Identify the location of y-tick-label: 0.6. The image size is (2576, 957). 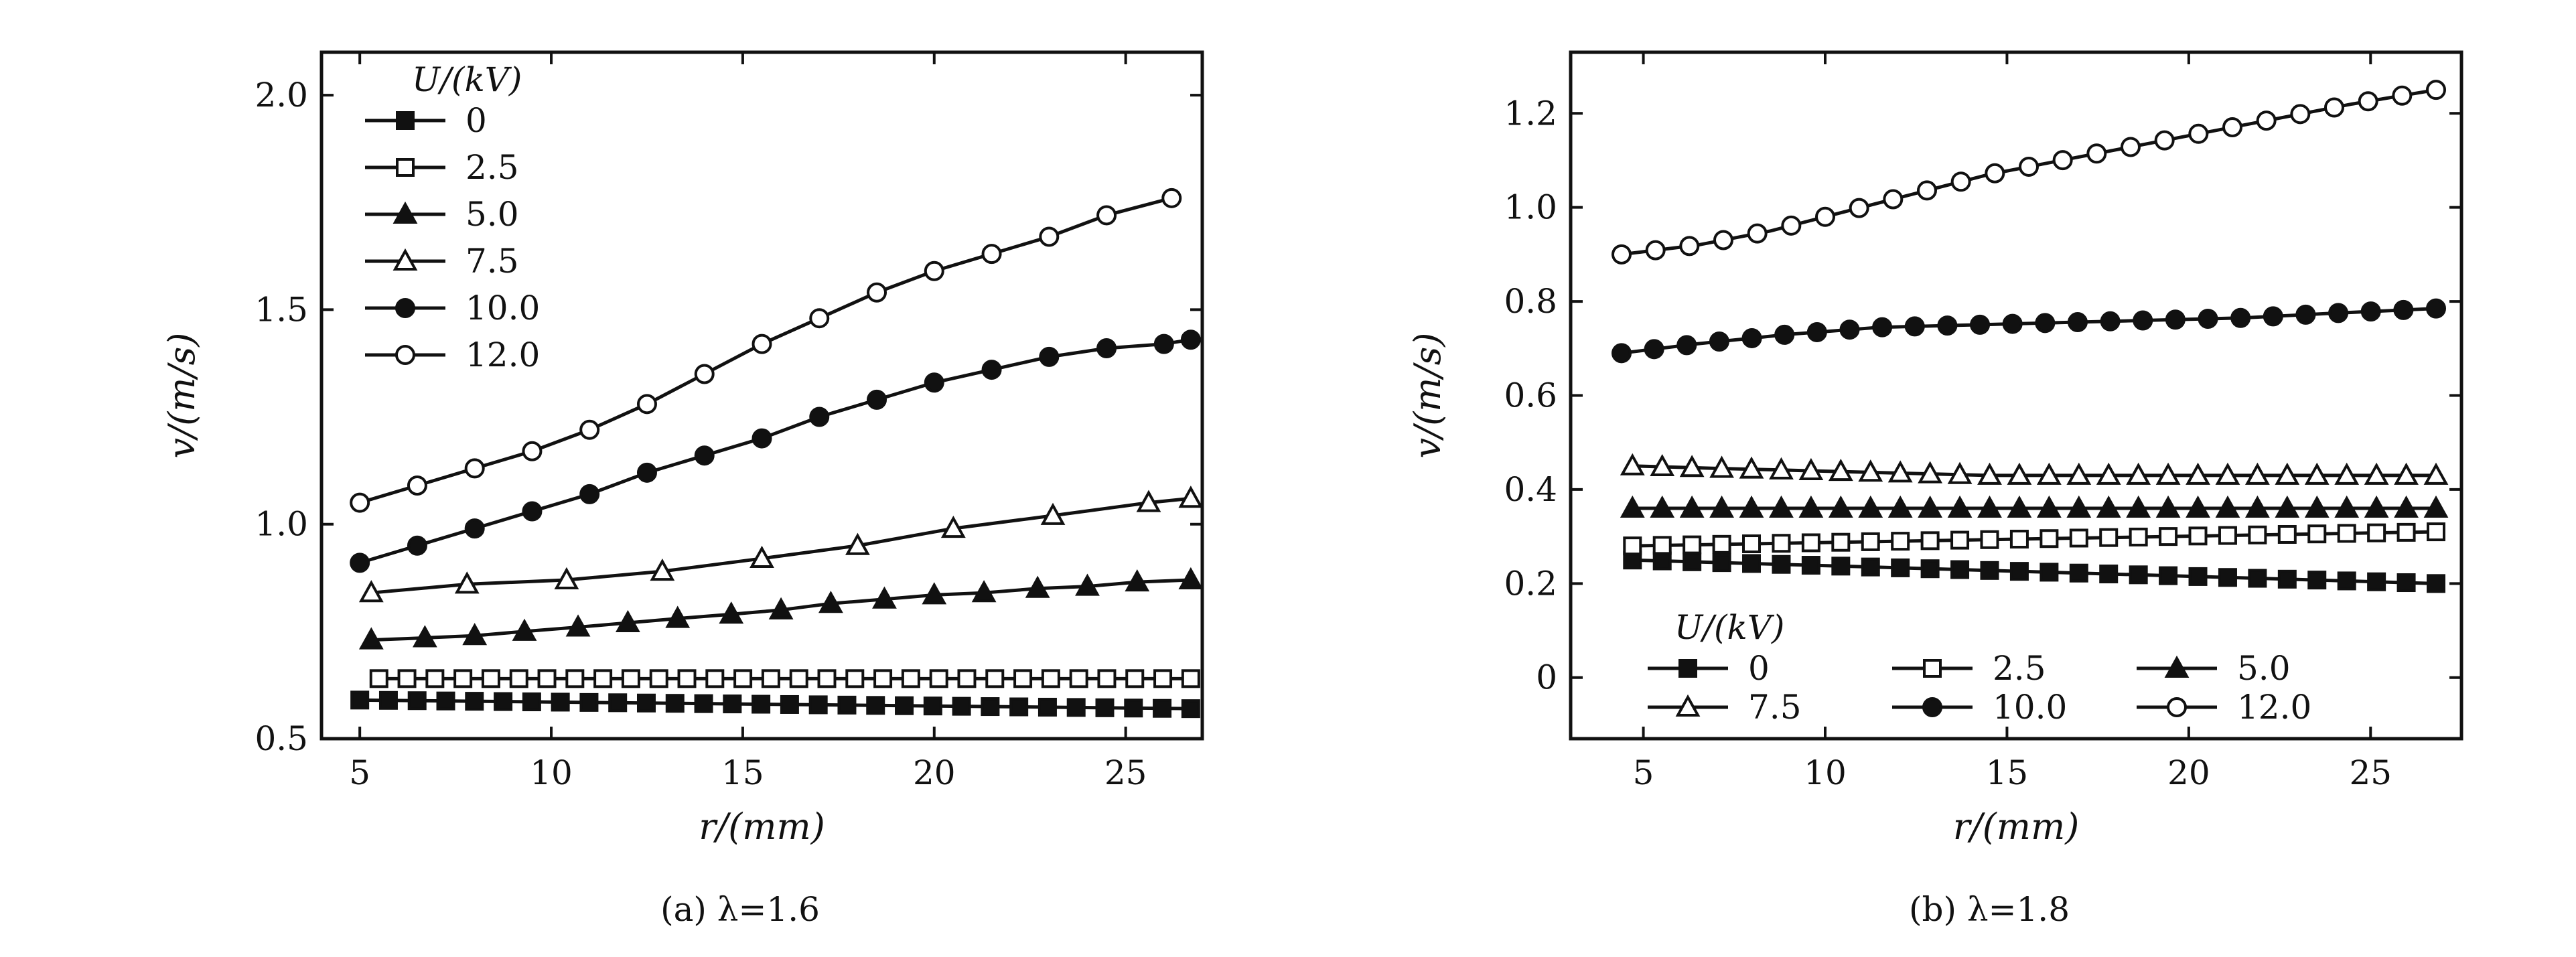
(1530, 395).